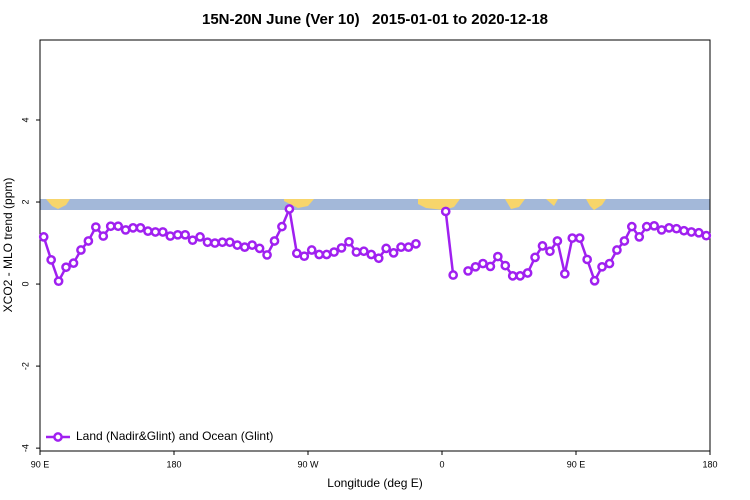 This screenshot has height=500, width=750. Describe the element at coordinates (174, 436) in the screenshot. I see `legend-label: Land (Nadir&Glint) and Ocean (Glint)` at that location.